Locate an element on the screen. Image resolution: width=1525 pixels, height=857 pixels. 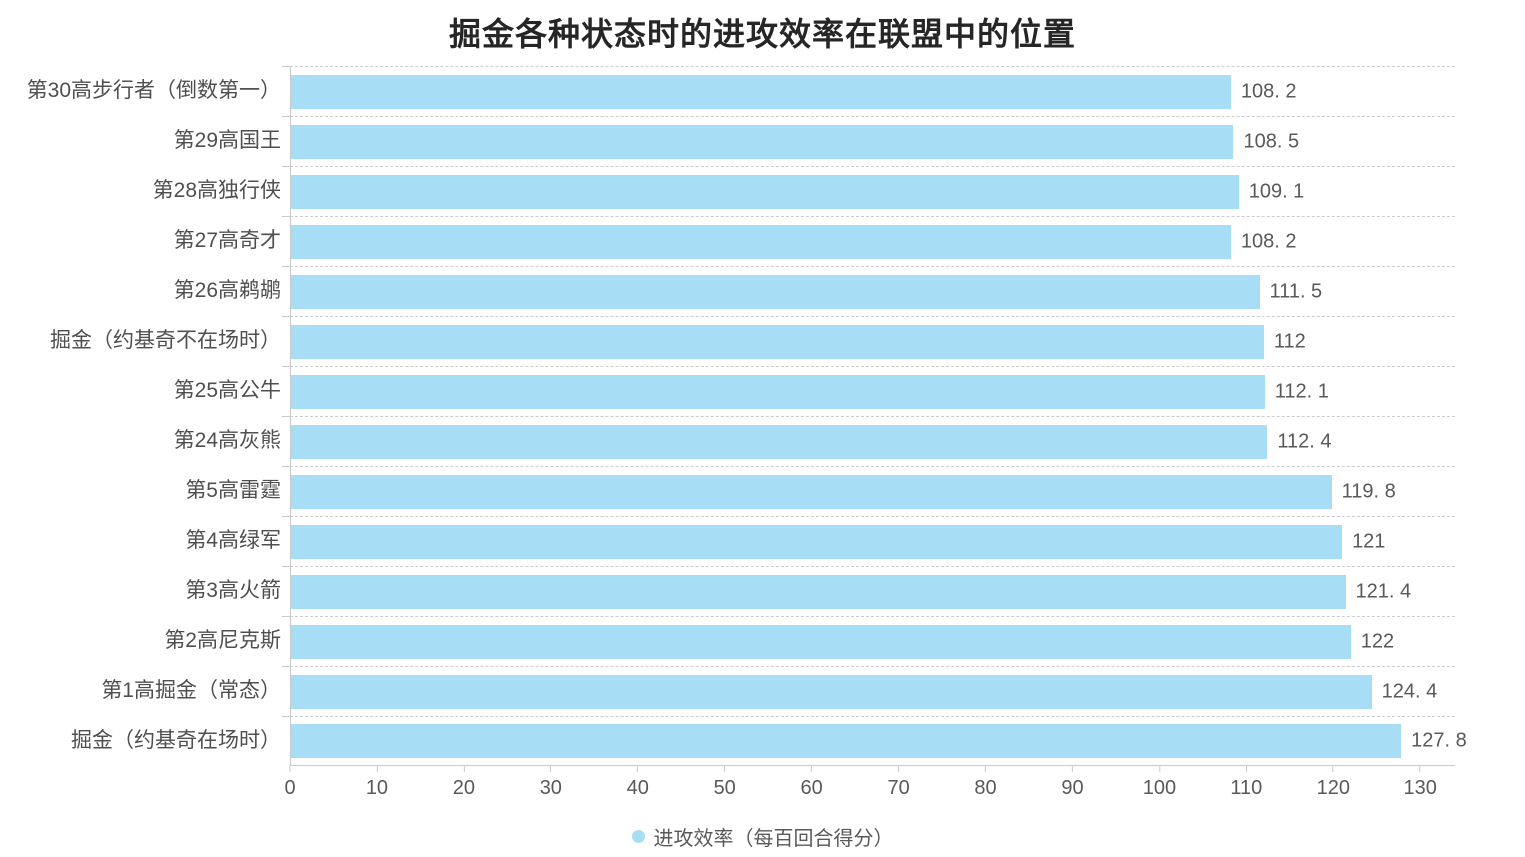
bar-value-label: 108. 5 is located at coordinates (1271, 141).